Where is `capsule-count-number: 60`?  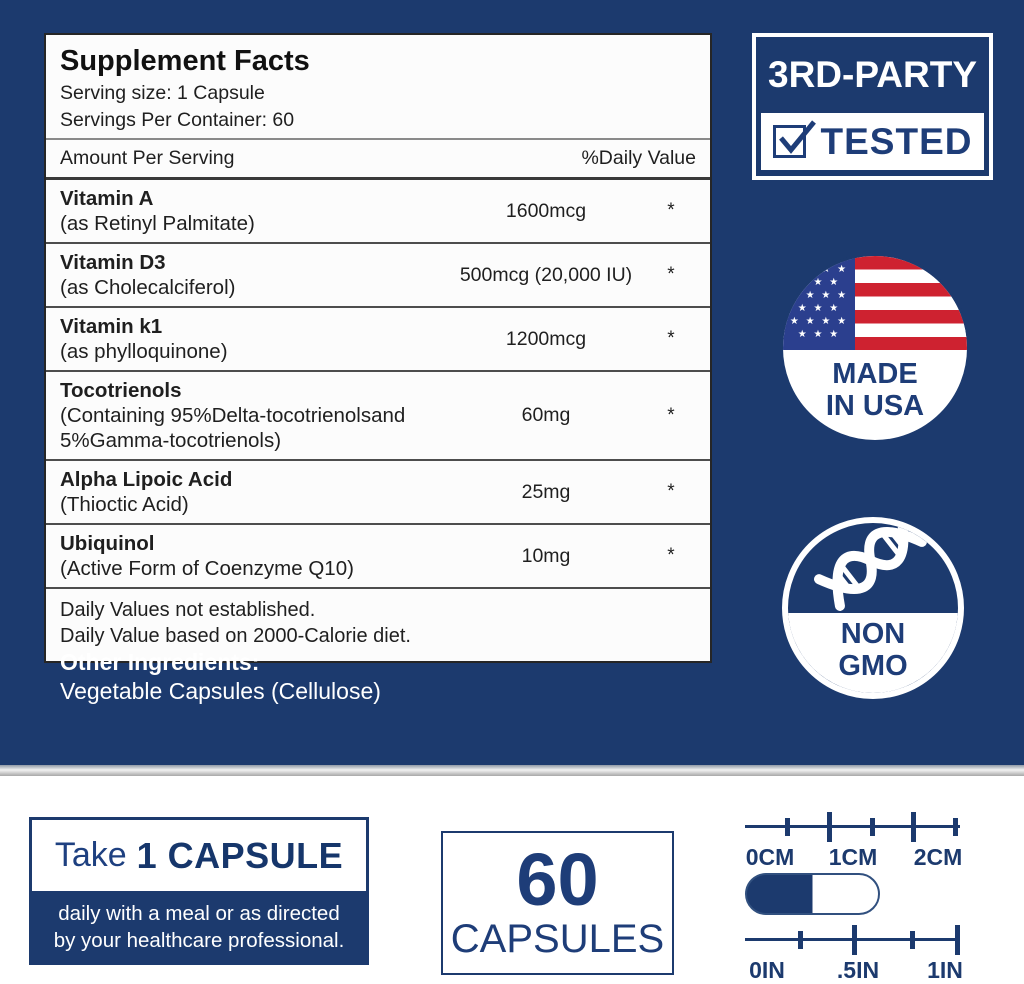 capsule-count-number: 60 is located at coordinates (557, 879).